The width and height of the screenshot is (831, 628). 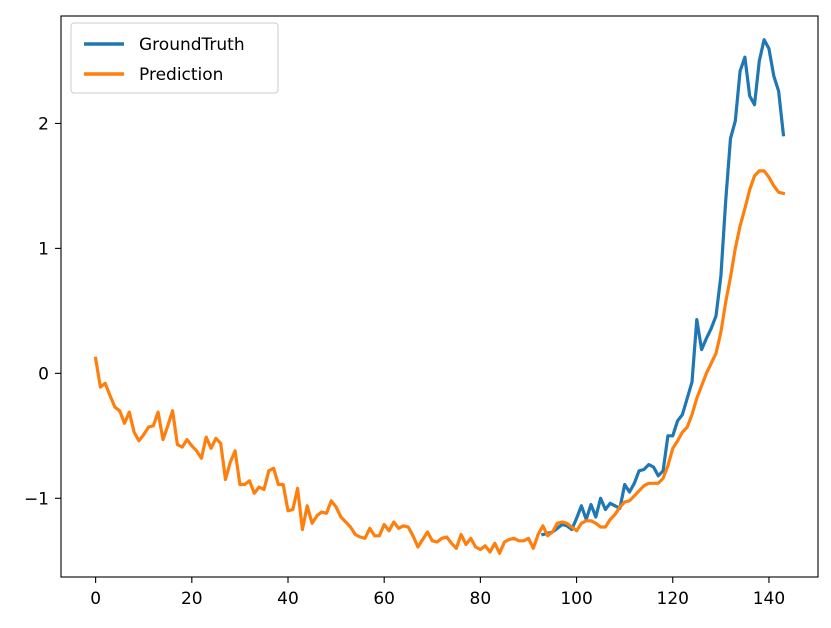 What do you see at coordinates (43, 124) in the screenshot?
I see `y-tick-label: 2` at bounding box center [43, 124].